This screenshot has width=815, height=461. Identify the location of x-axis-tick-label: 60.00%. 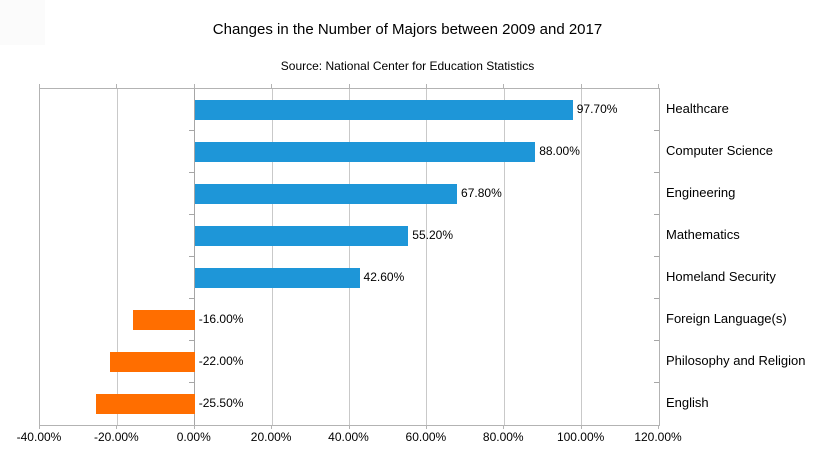
(426, 437).